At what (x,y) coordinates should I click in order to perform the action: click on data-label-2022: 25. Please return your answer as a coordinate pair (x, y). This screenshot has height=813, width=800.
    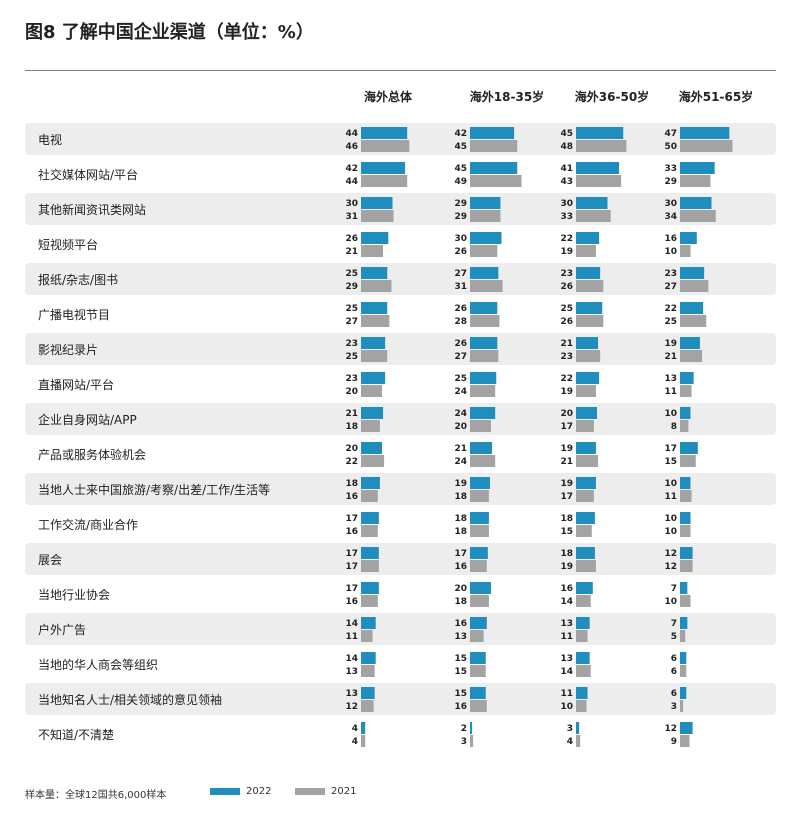
    Looking at the image, I should click on (351, 309).